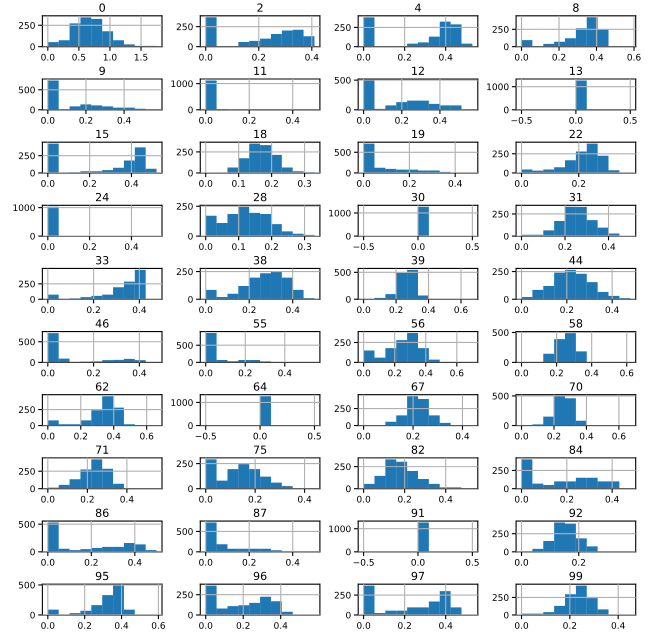 This screenshot has height=634, width=652. What do you see at coordinates (576, 386) in the screenshot?
I see `chart-title: 70` at bounding box center [576, 386].